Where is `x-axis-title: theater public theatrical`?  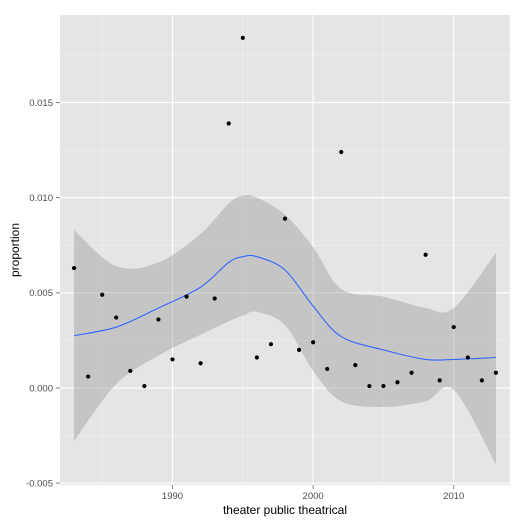 x-axis-title: theater public theatrical is located at coordinates (285, 510).